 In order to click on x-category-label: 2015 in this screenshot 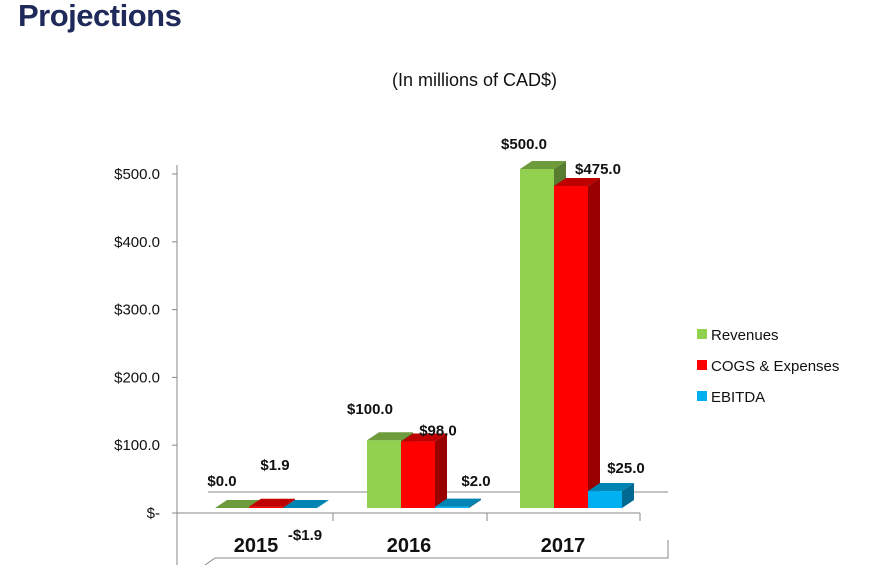, I will do `click(256, 546)`.